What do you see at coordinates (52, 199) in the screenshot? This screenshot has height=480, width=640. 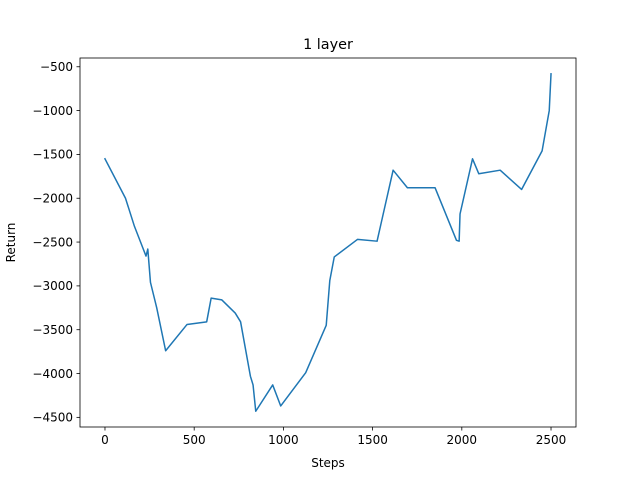 I see `y-tick-label: −2000` at bounding box center [52, 199].